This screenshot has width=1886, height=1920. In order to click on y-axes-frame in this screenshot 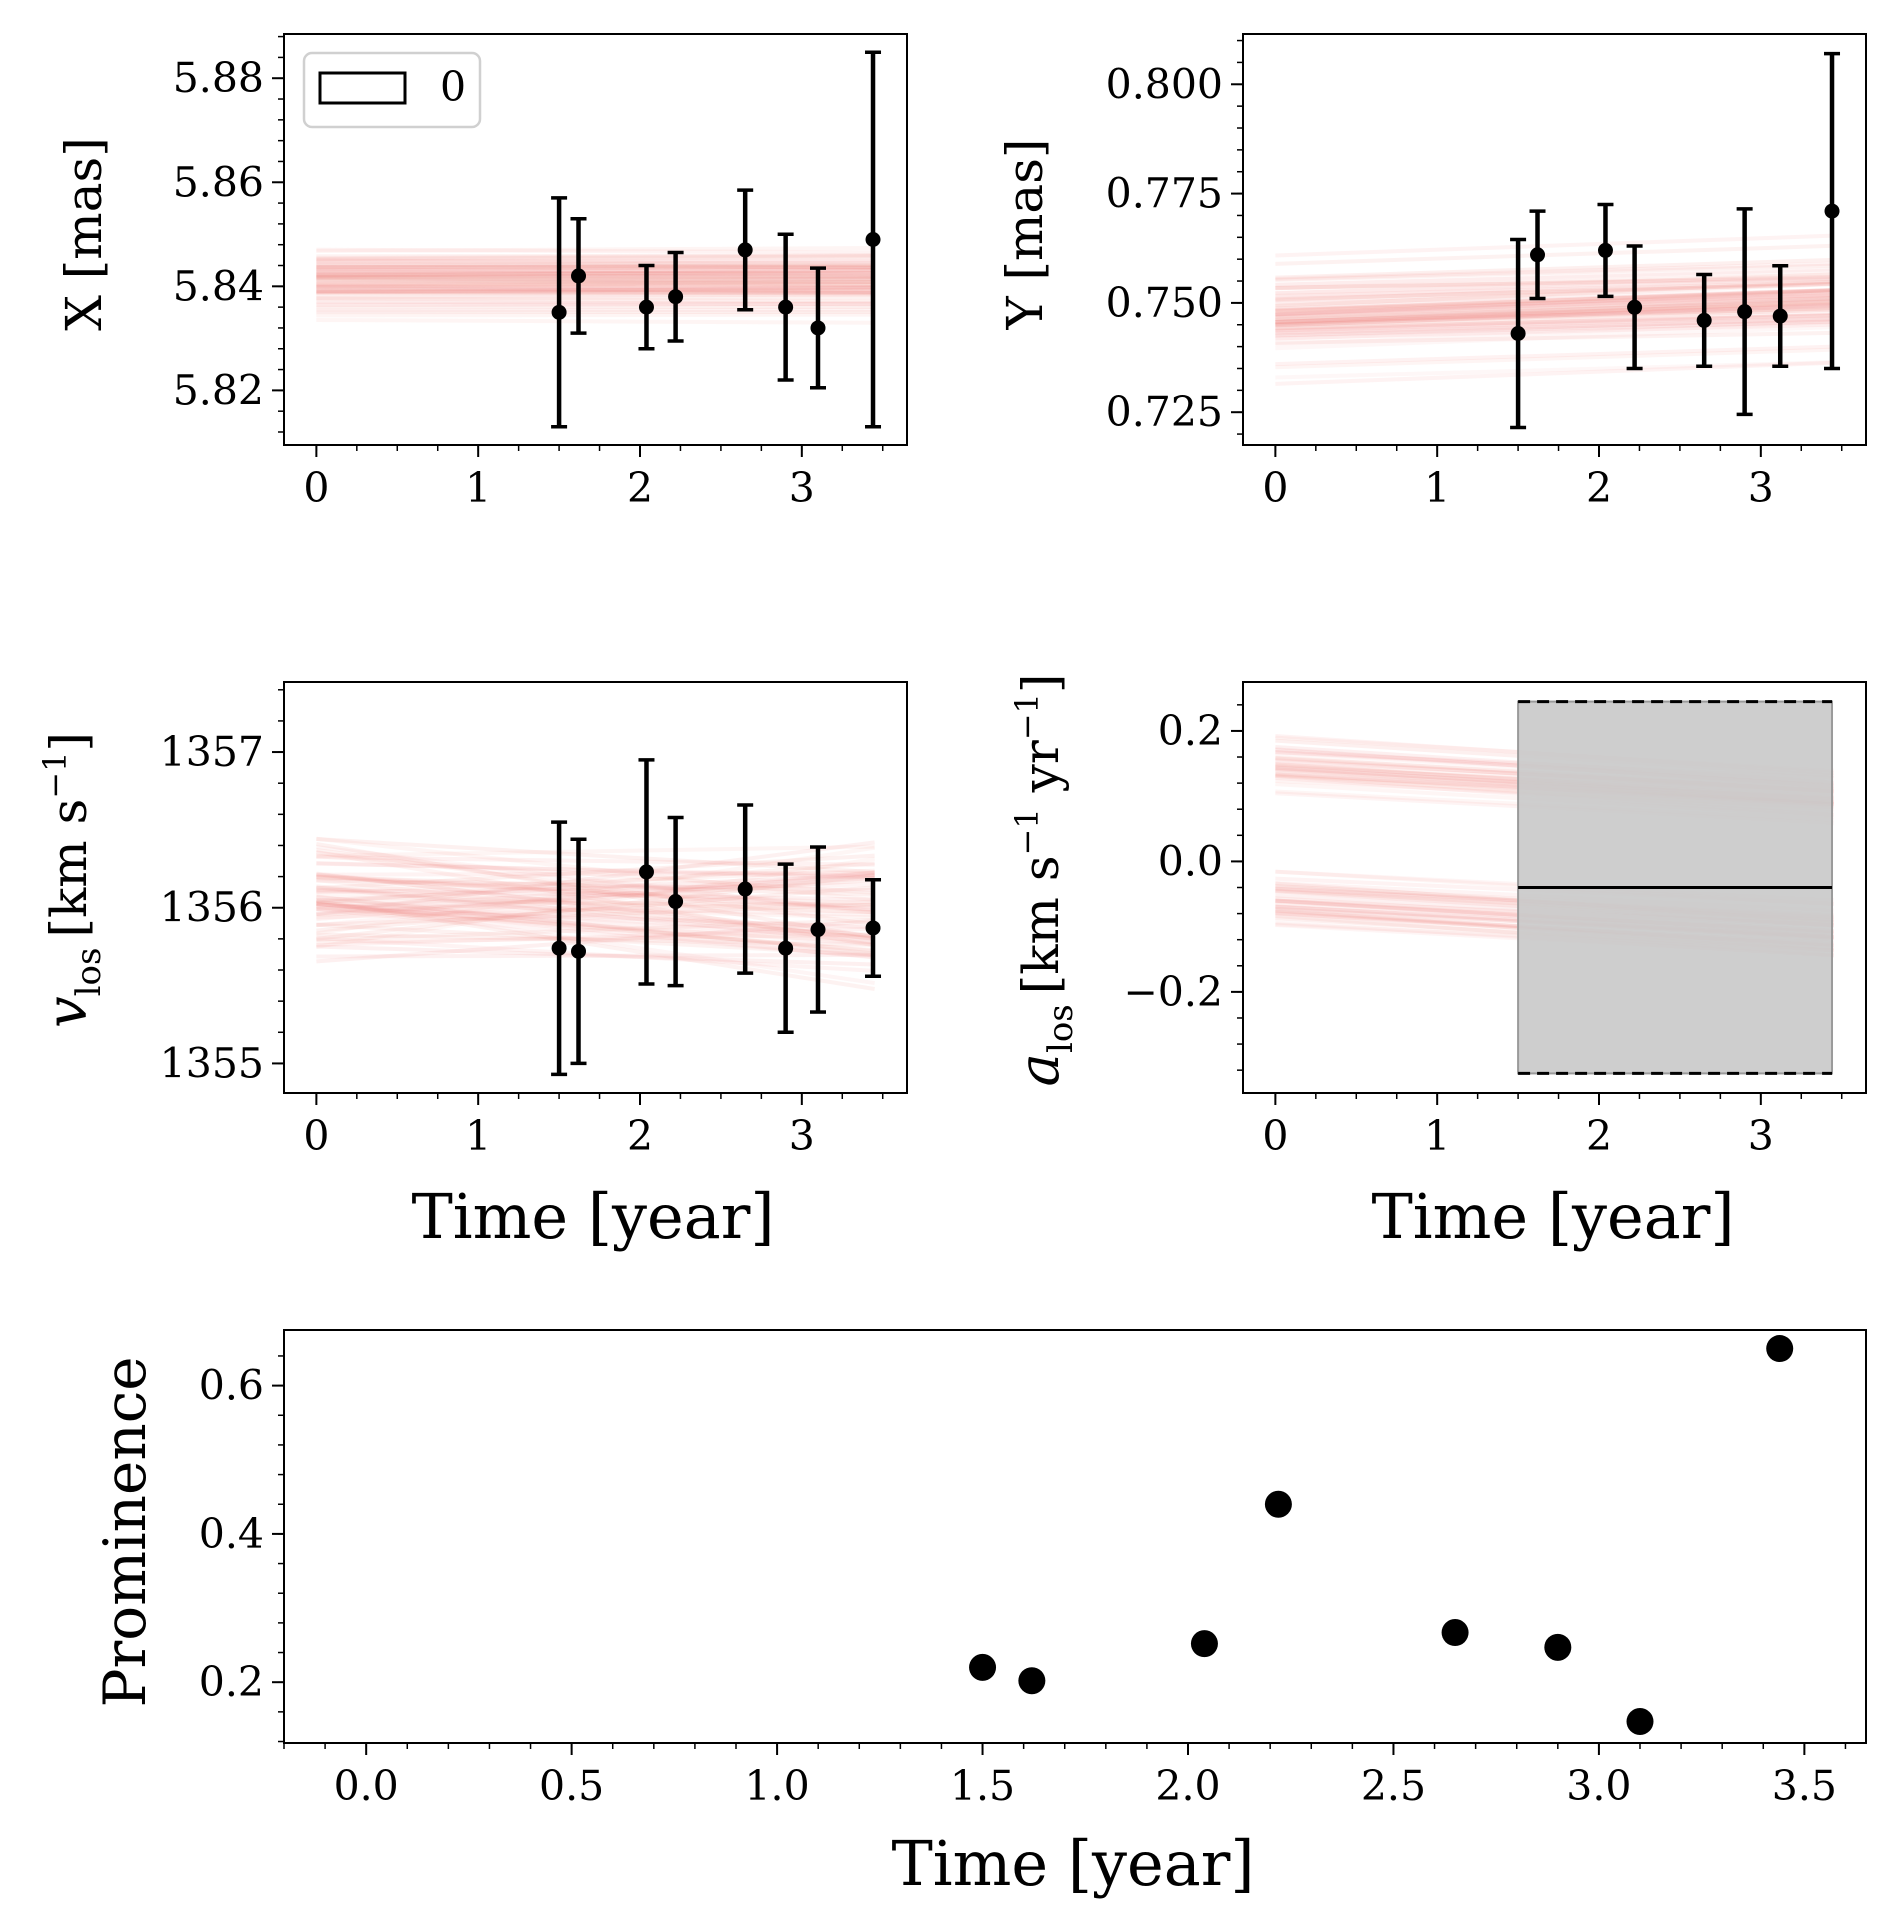, I will do `click(1554, 239)`.